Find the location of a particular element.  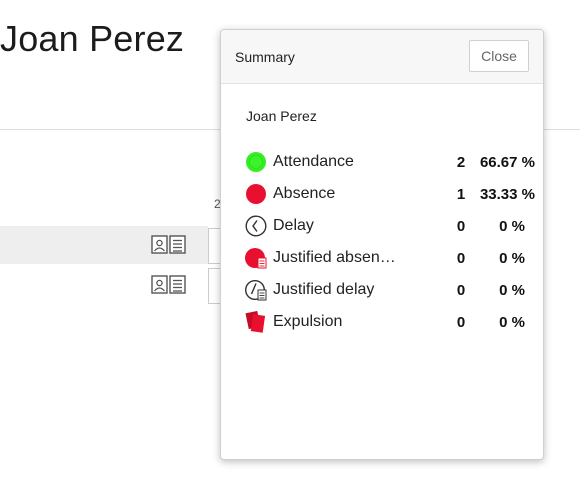

page-title: Joan Perez is located at coordinates (92, 38).